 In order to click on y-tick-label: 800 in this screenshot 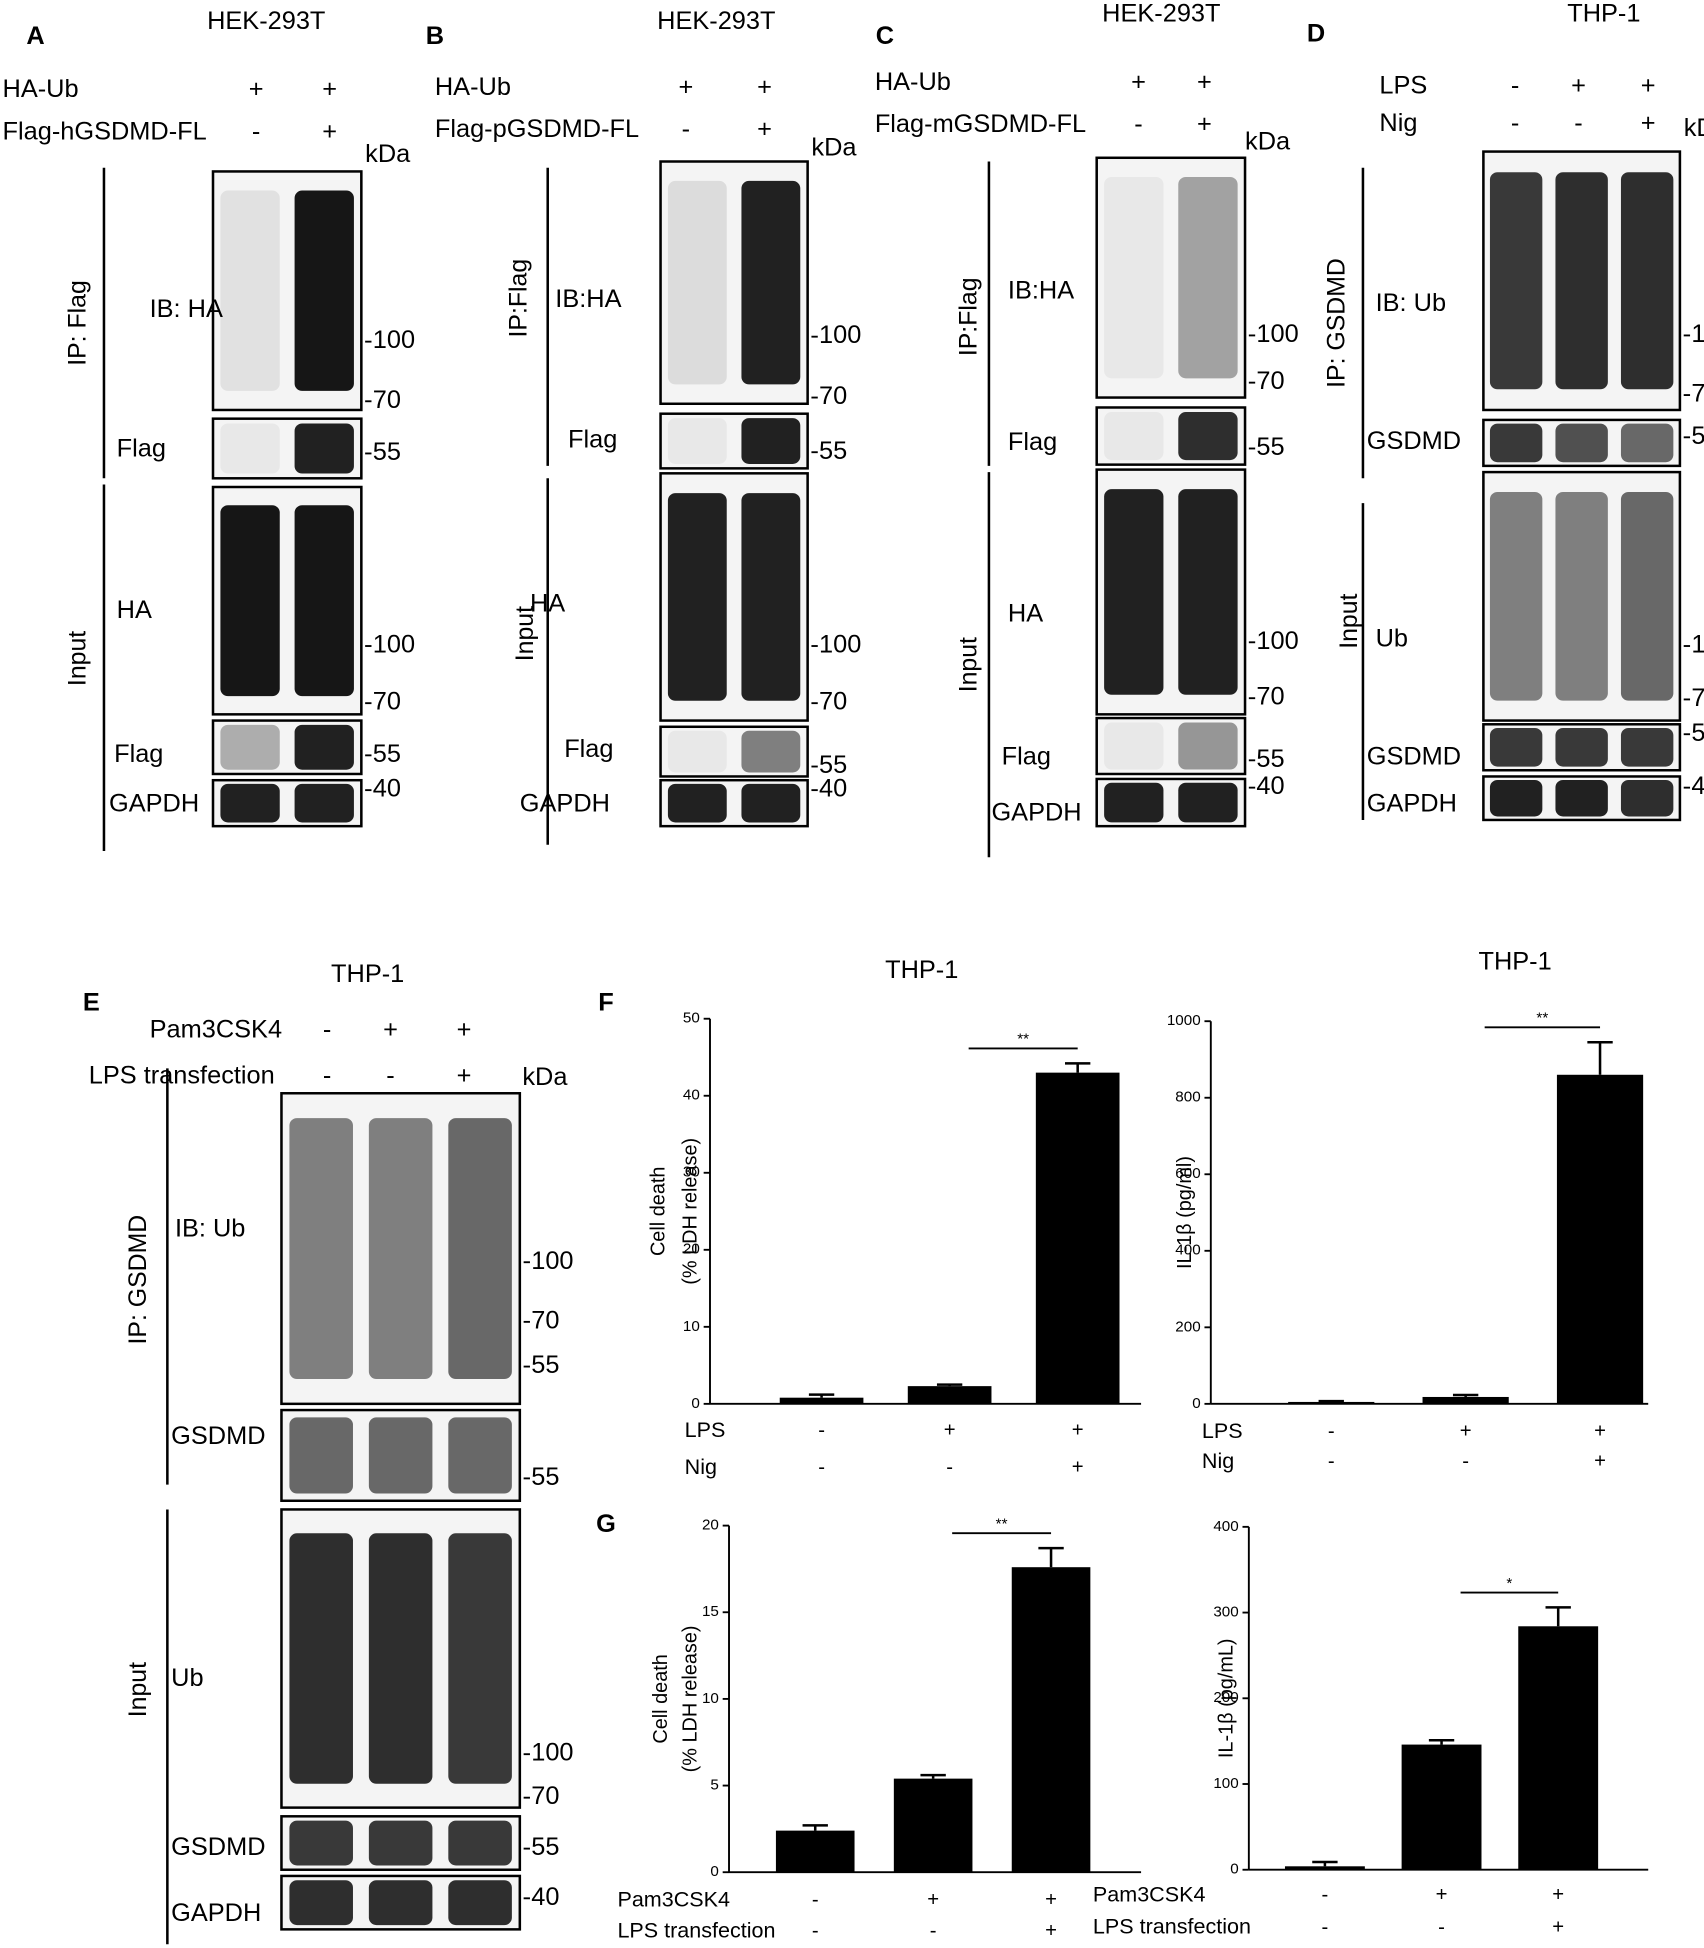, I will do `click(1187, 1097)`.